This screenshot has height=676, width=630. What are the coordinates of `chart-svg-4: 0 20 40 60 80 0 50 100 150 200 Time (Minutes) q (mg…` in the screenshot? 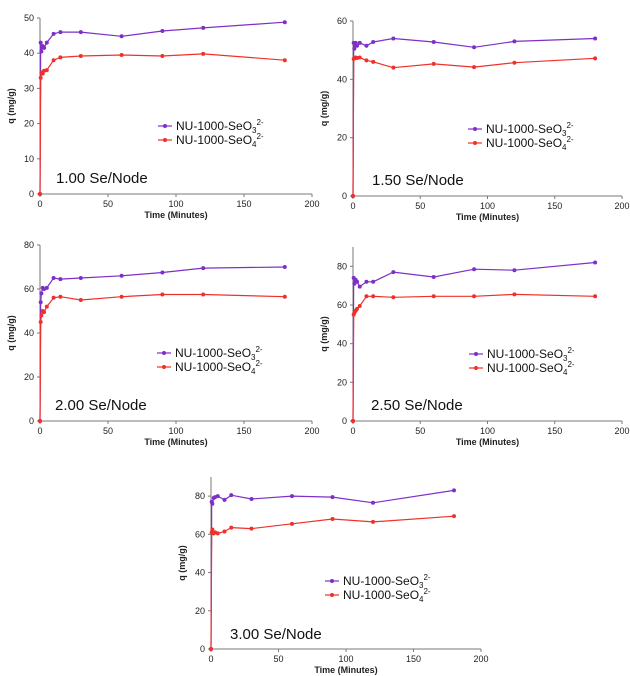 It's located at (474, 347).